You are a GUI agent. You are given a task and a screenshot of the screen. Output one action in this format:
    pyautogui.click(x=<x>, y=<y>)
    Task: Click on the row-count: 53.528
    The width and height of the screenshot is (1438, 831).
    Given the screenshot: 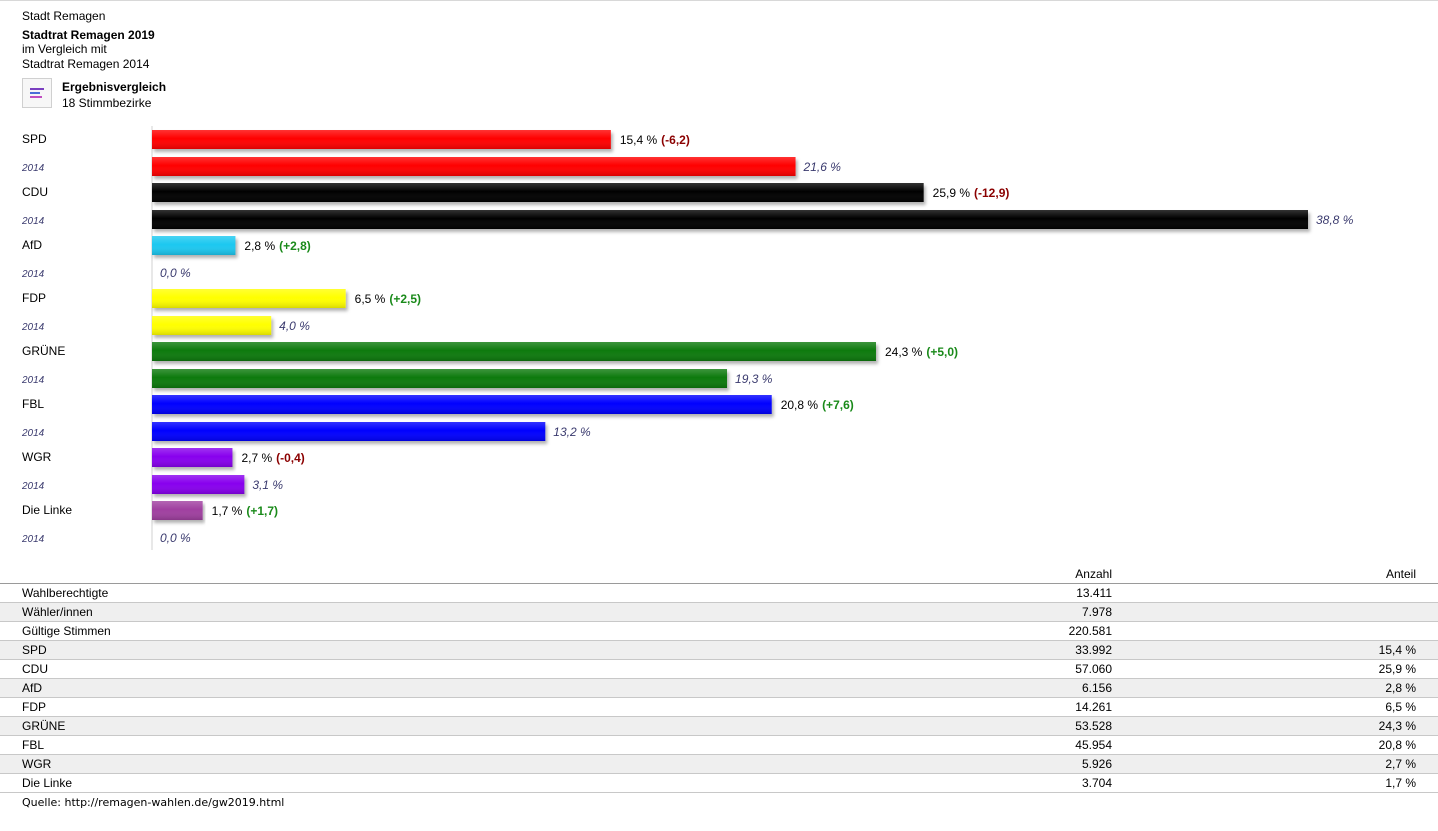 What is the action you would take?
    pyautogui.click(x=908, y=726)
    